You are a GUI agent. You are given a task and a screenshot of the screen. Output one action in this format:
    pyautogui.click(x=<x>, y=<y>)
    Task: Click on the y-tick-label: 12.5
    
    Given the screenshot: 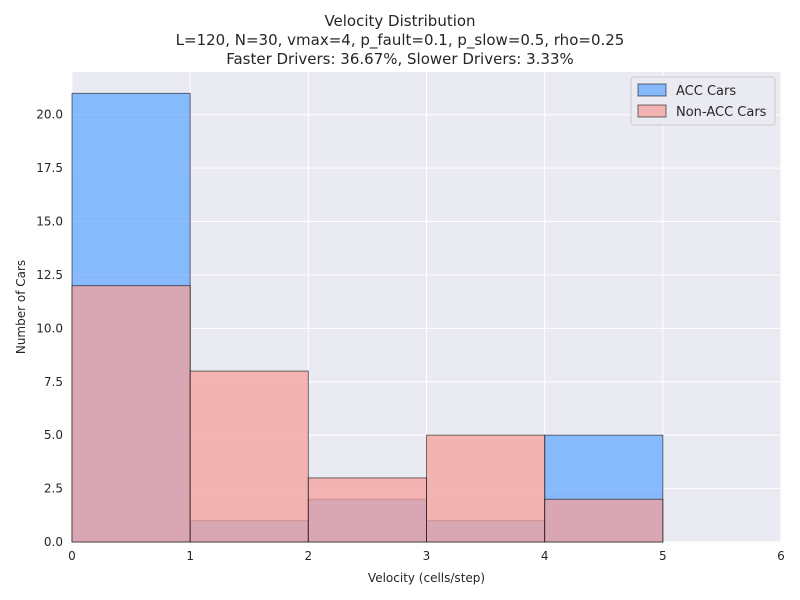 What is the action you would take?
    pyautogui.click(x=49, y=275)
    